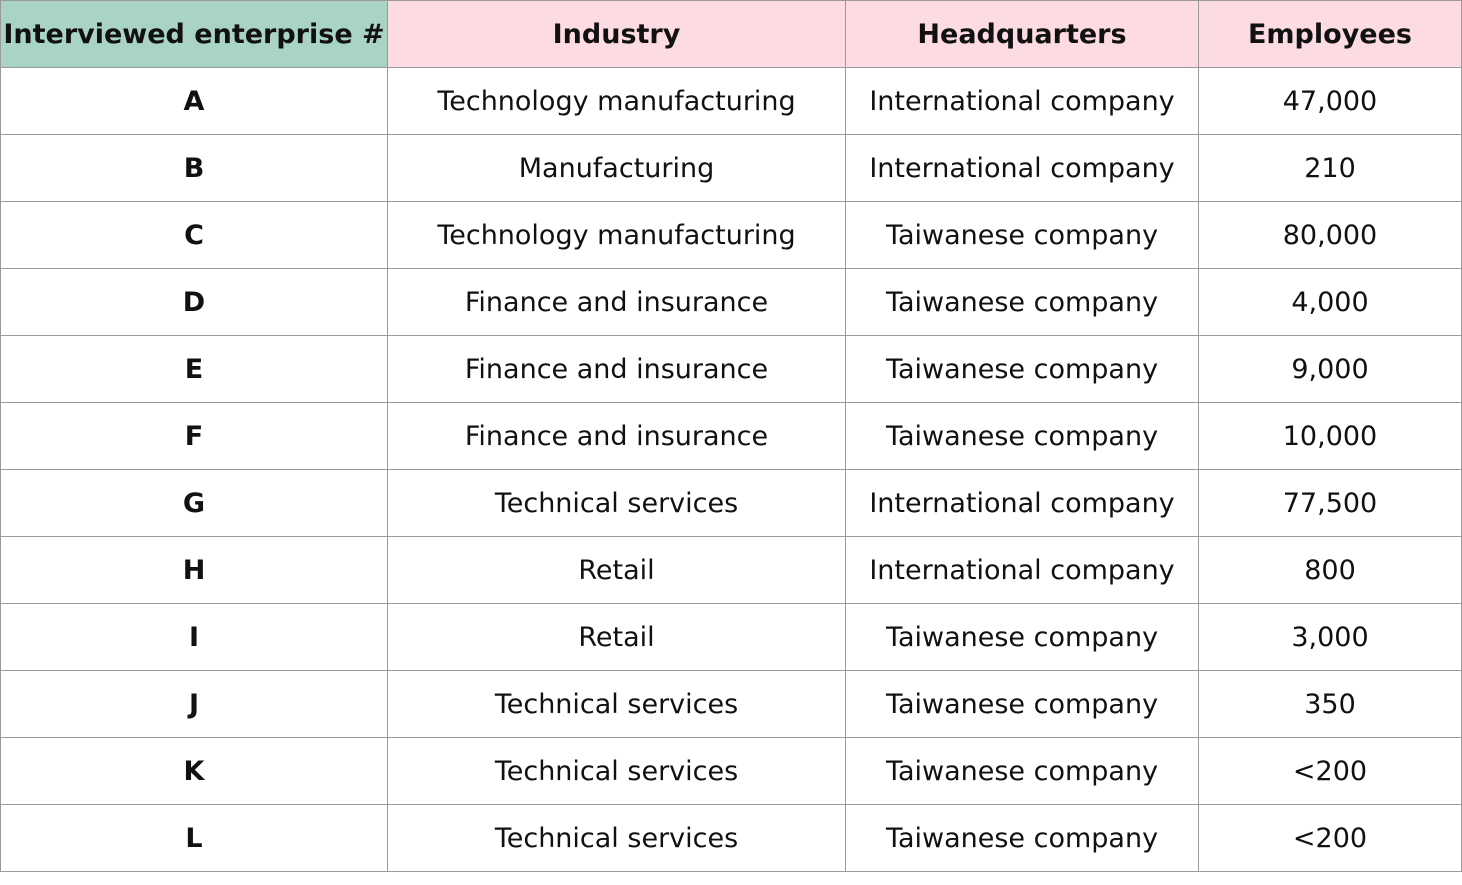 This screenshot has height=885, width=1462. Describe the element at coordinates (194, 101) in the screenshot. I see `enterprise-id-cell: A` at that location.